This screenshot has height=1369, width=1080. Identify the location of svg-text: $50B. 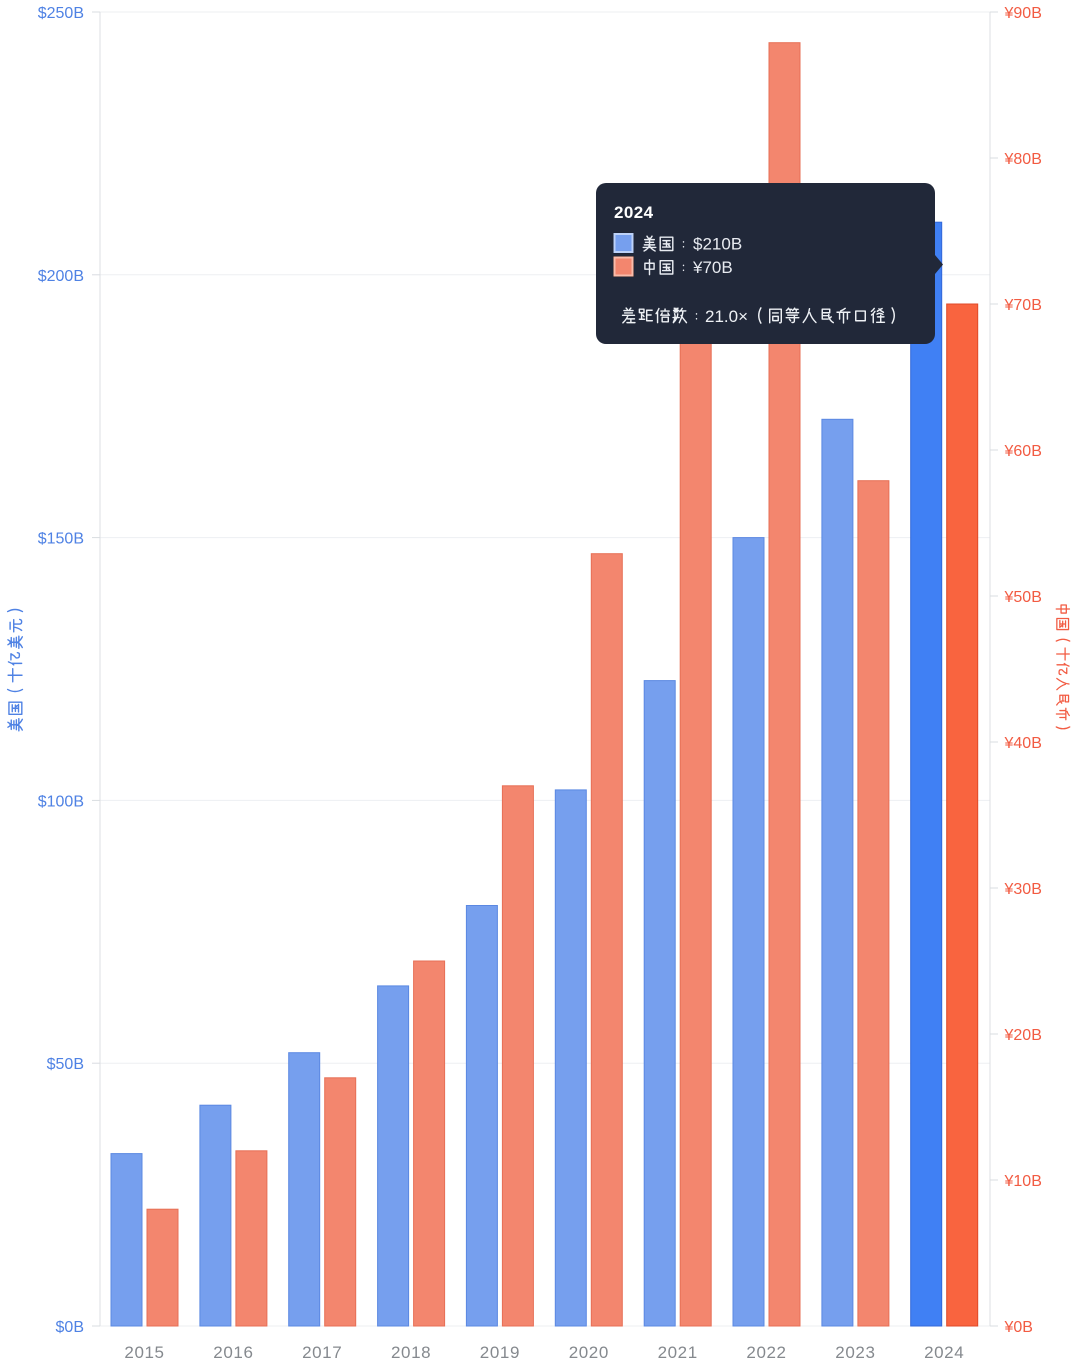
(65, 1064).